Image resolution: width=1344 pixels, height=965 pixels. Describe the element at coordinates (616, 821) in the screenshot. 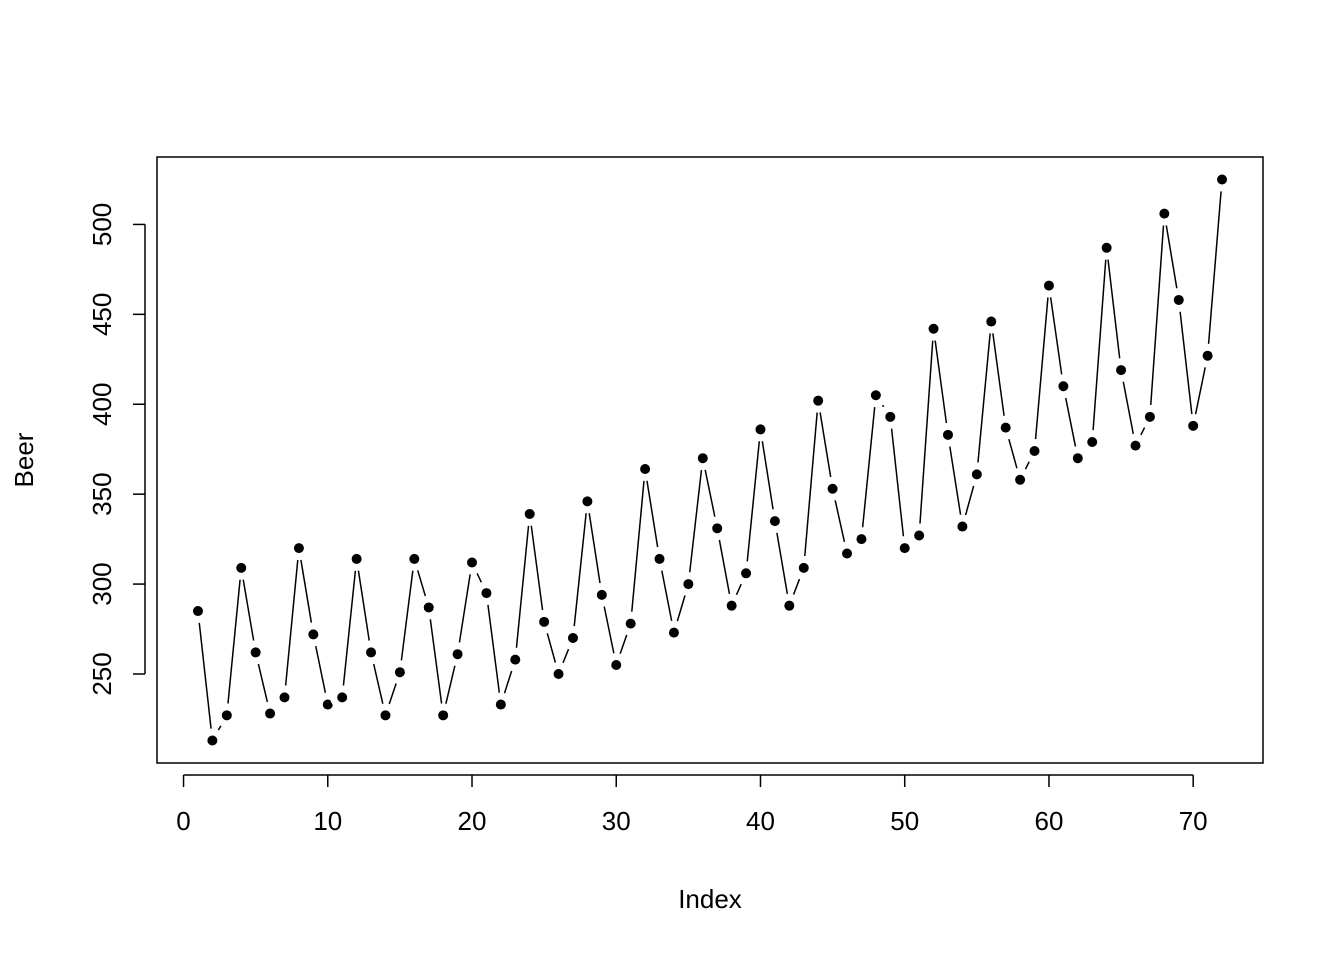

I see `x-tick-label: 30` at that location.